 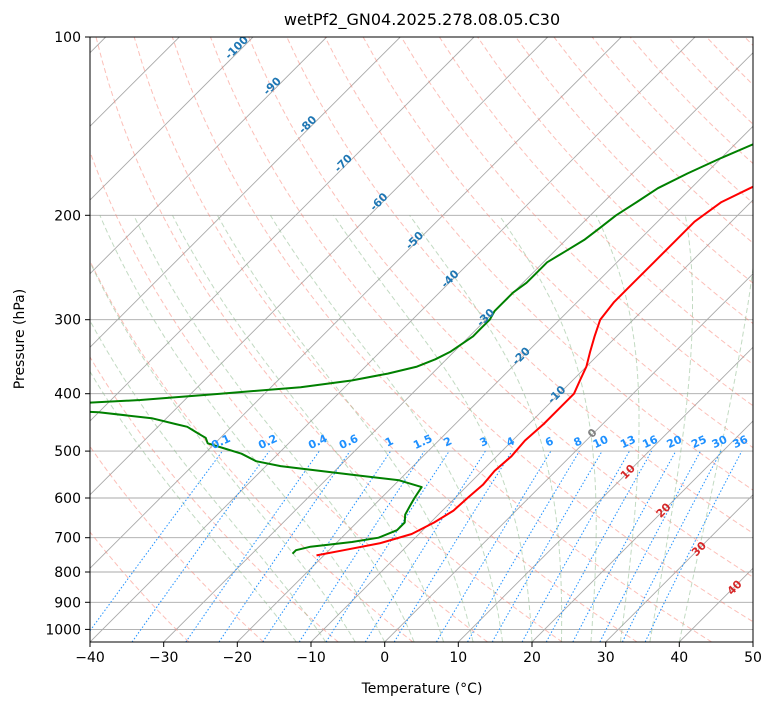 I want to click on mixing-ratio-label: 30, so click(x=720, y=442).